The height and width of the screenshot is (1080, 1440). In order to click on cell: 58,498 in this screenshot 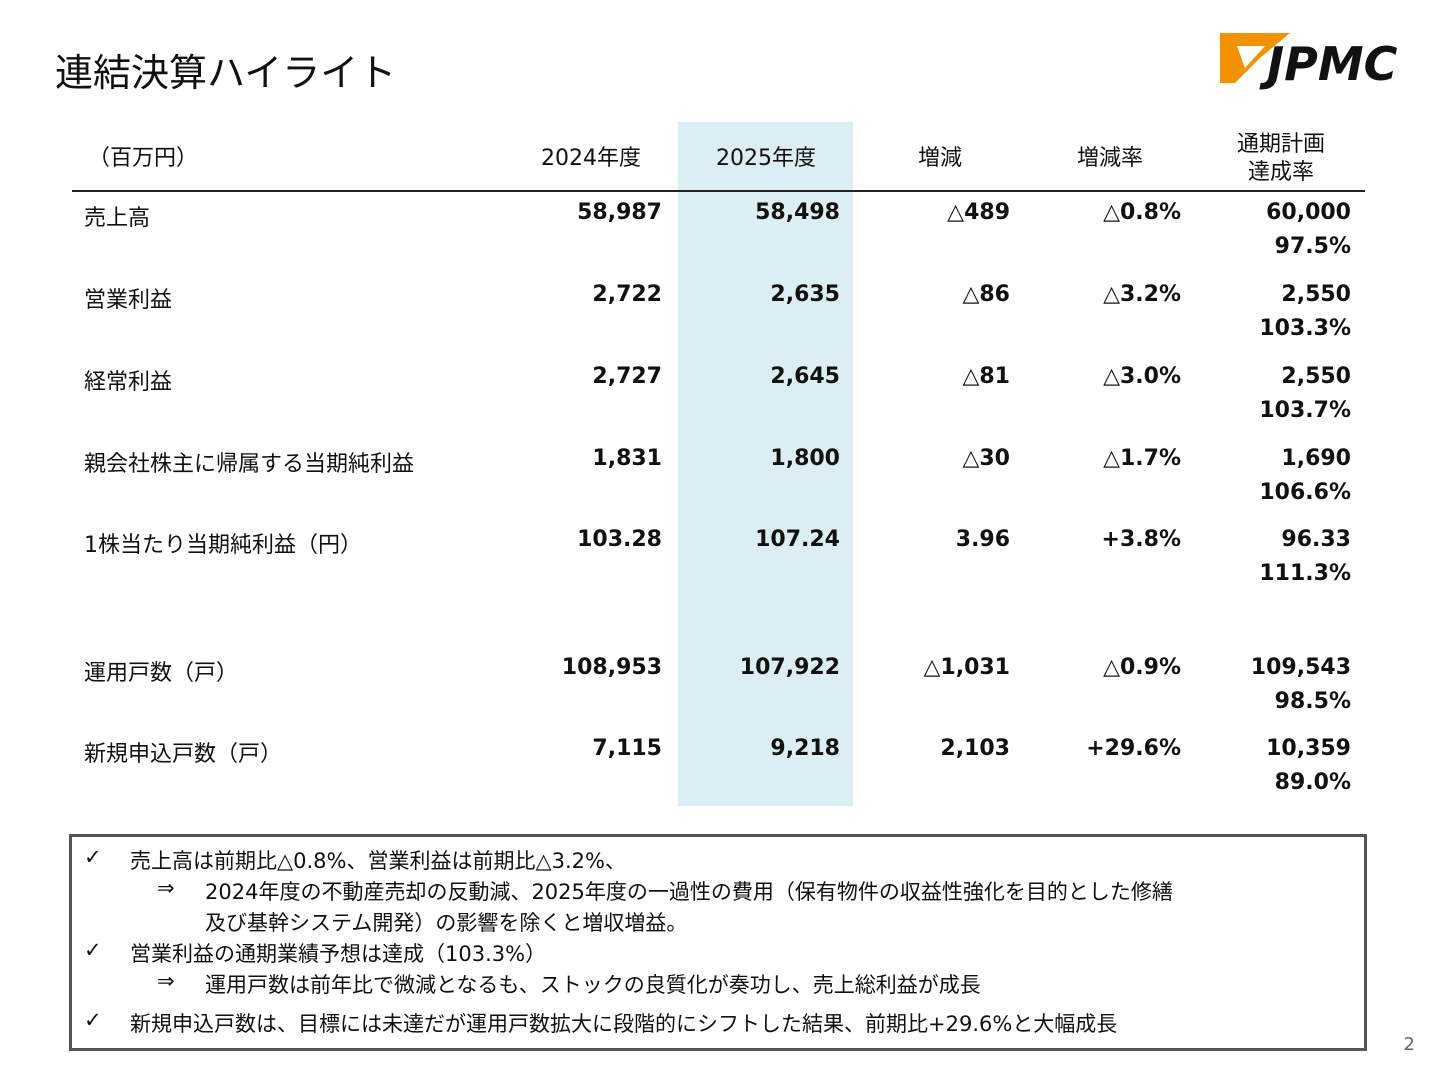, I will do `click(797, 212)`.